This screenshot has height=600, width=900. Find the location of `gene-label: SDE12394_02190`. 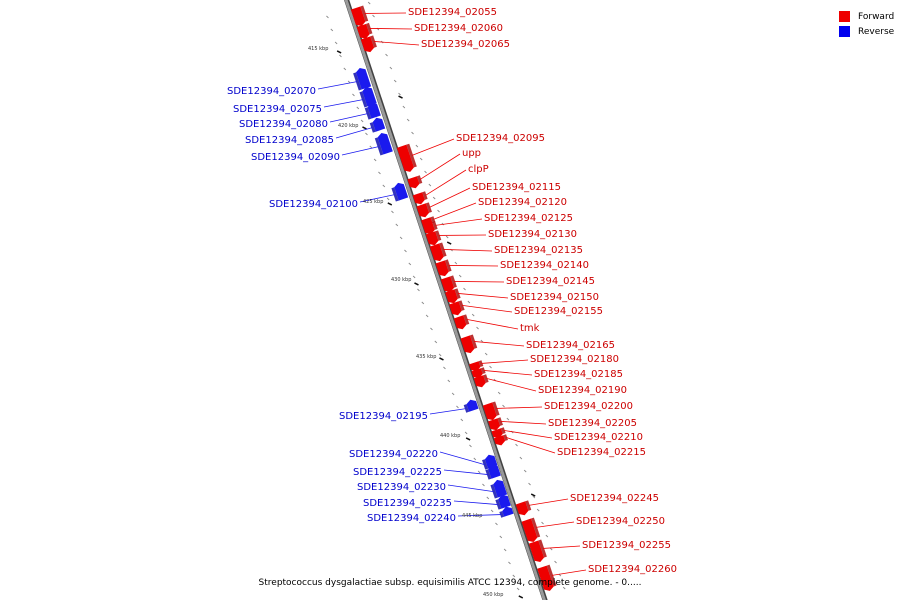

gene-label: SDE12394_02190 is located at coordinates (582, 390).